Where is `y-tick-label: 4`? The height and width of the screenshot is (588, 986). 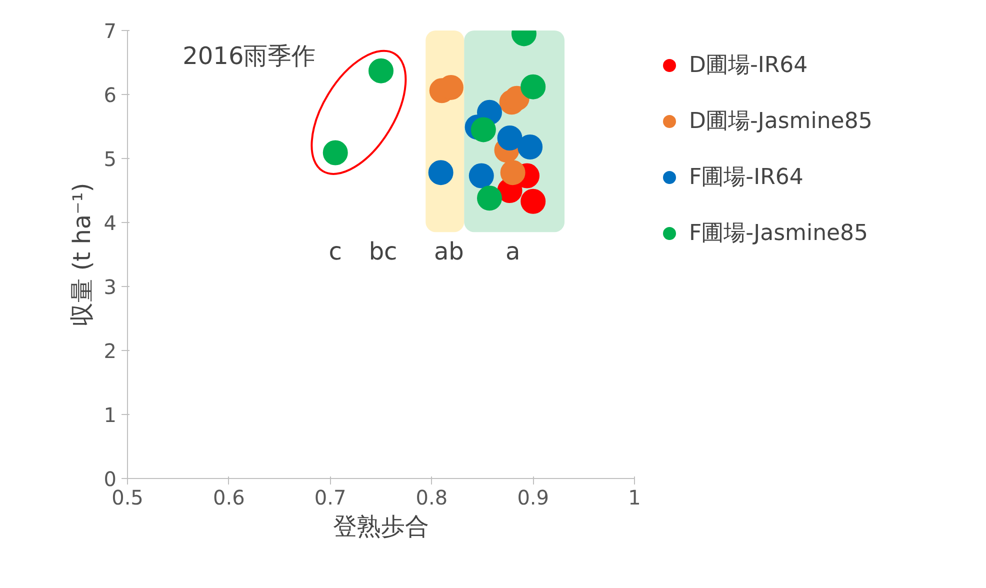 y-tick-label: 4 is located at coordinates (110, 223).